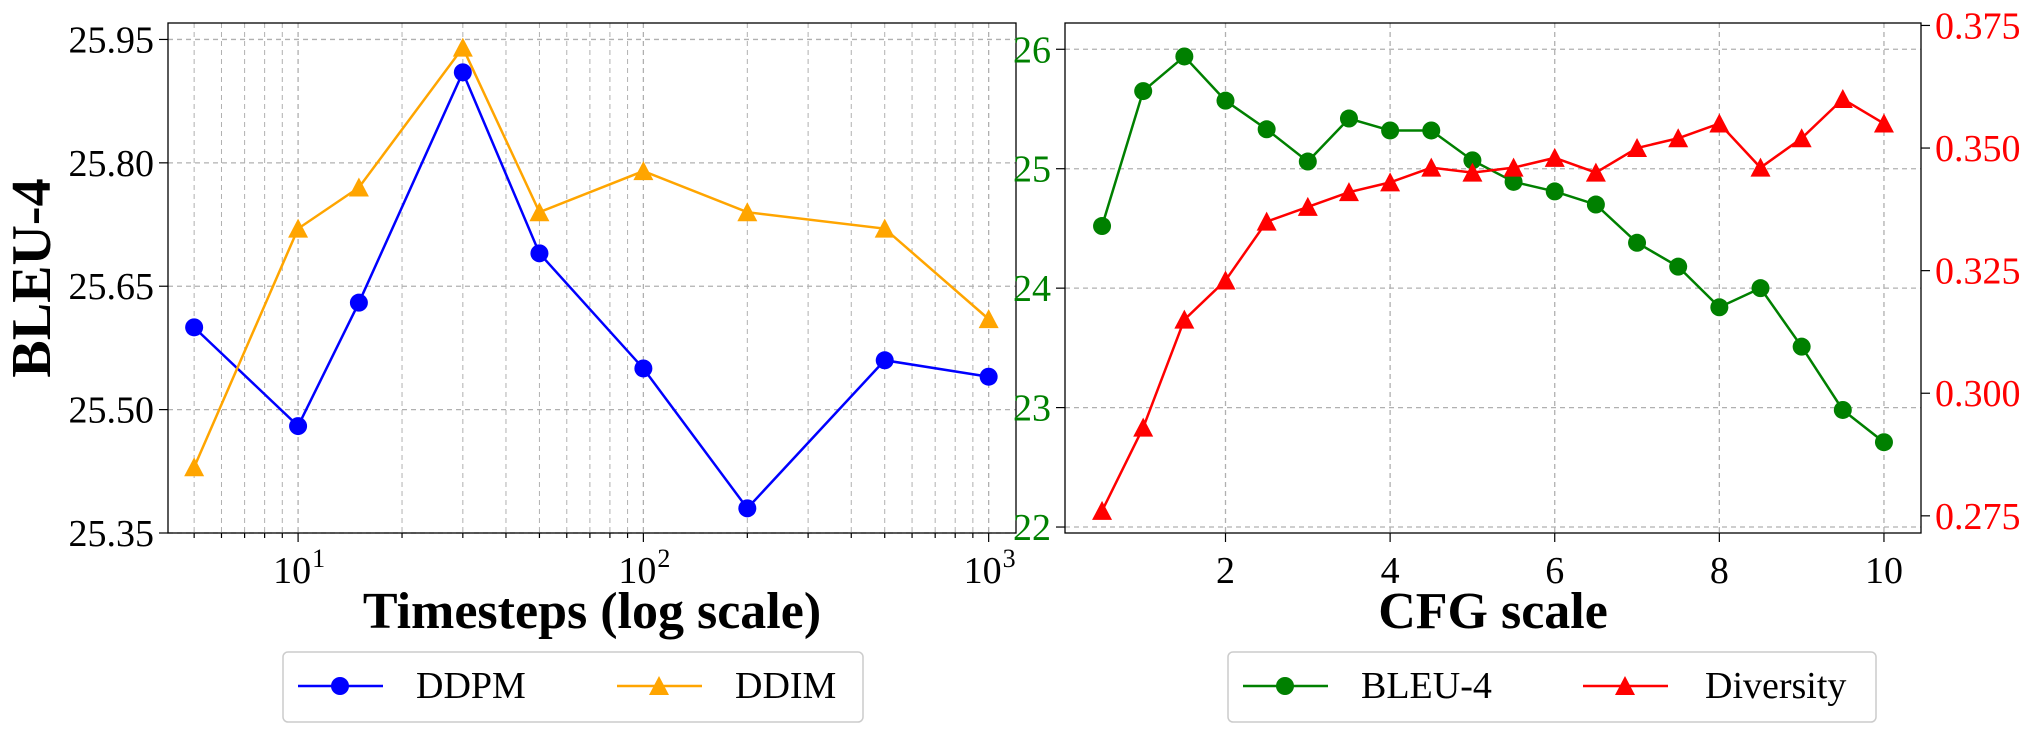  Describe the element at coordinates (112, 40) in the screenshot. I see `y-tick-label: 25.95` at that location.